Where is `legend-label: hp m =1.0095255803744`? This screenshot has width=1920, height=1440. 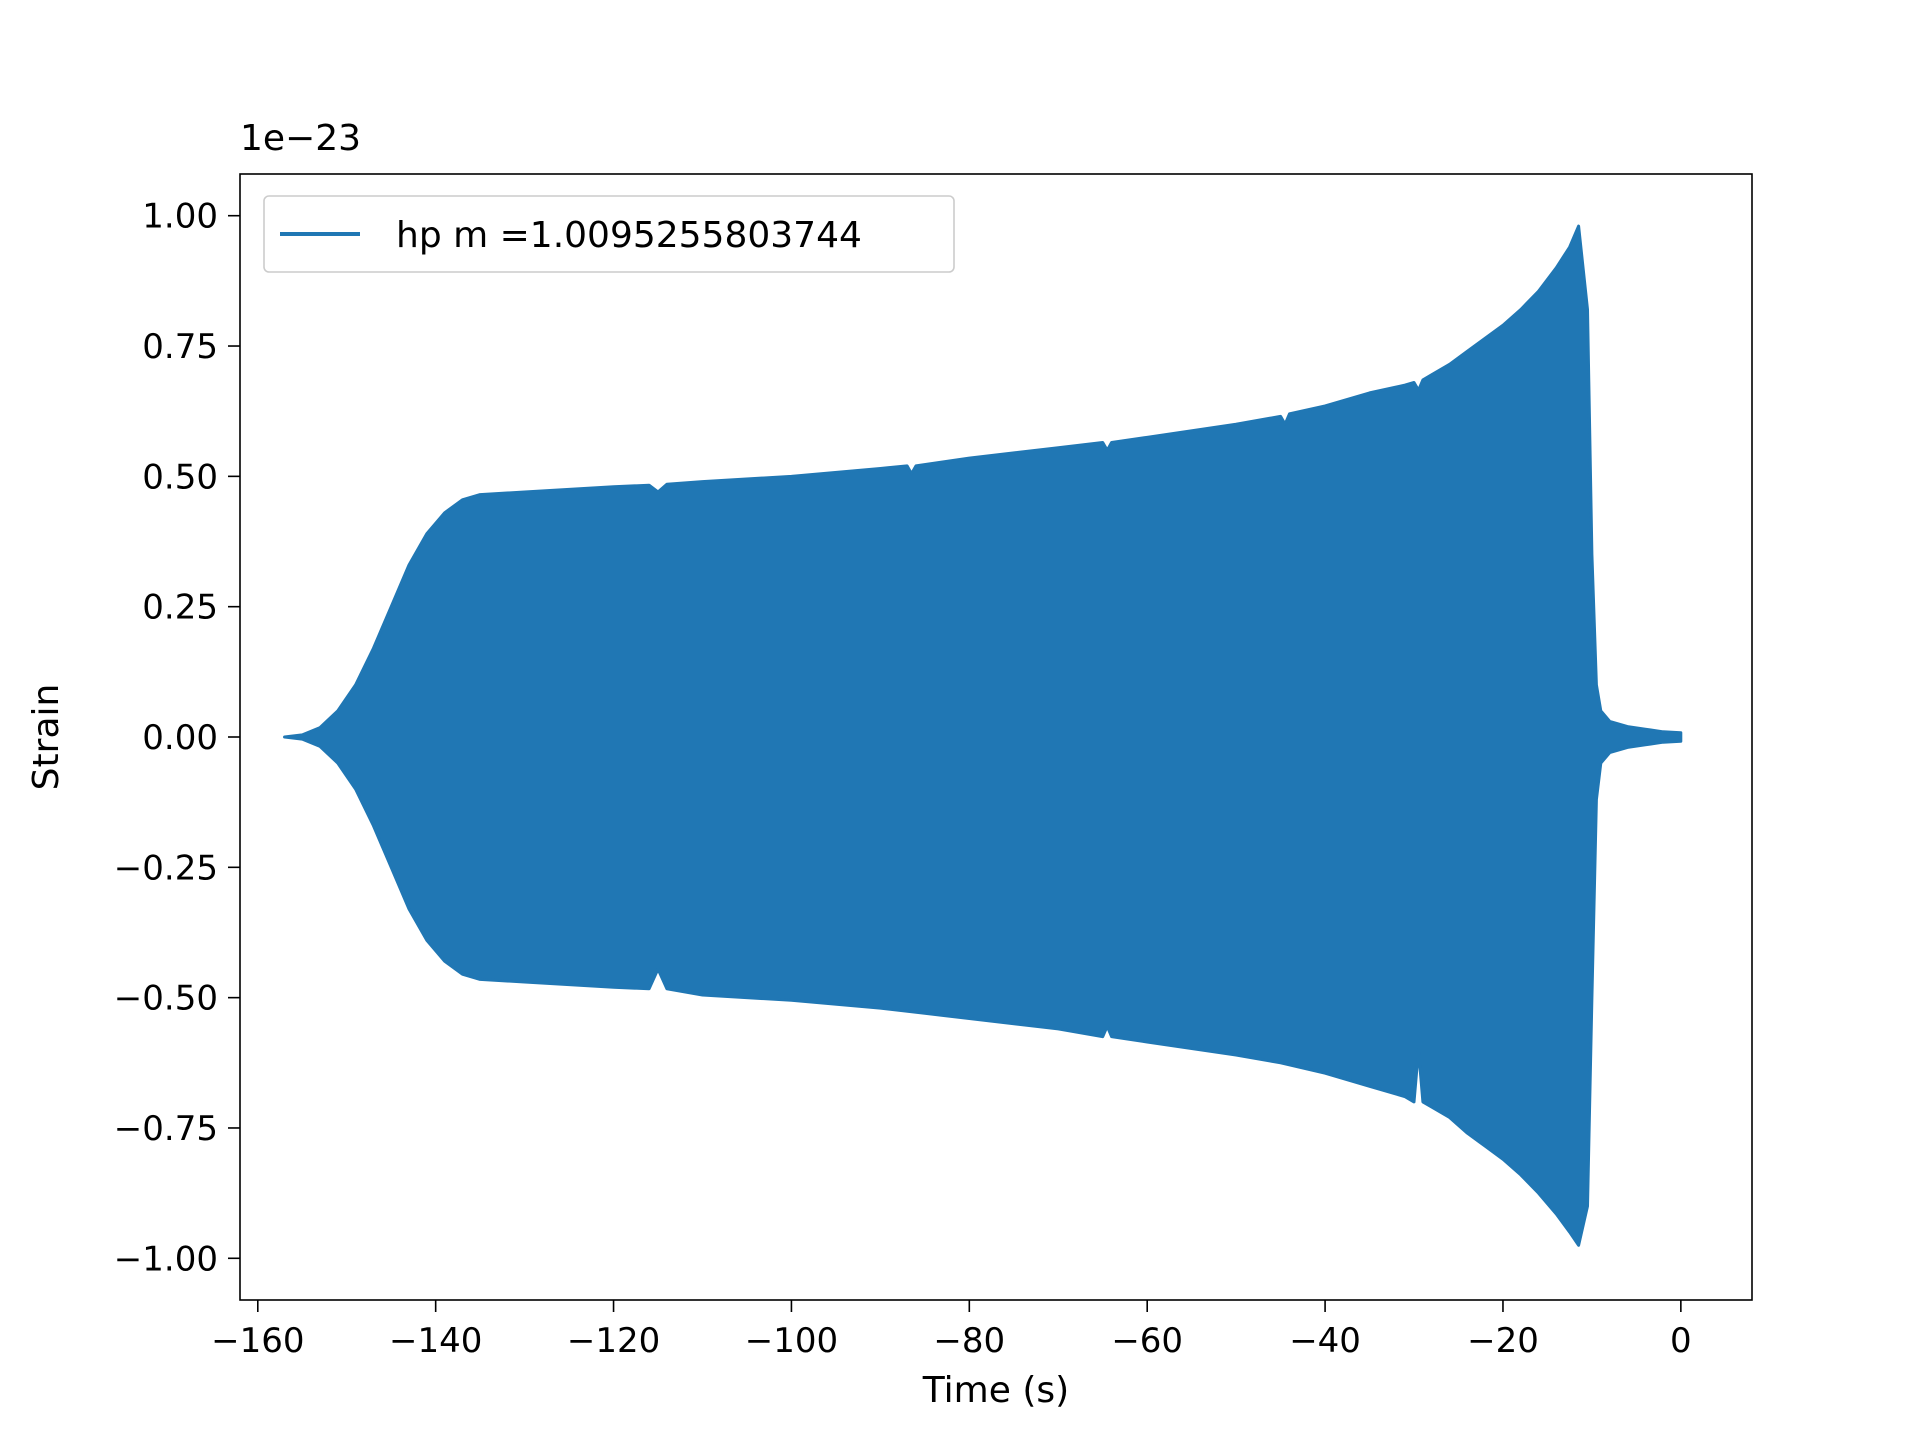
legend-label: hp m =1.0095255803744 is located at coordinates (629, 235).